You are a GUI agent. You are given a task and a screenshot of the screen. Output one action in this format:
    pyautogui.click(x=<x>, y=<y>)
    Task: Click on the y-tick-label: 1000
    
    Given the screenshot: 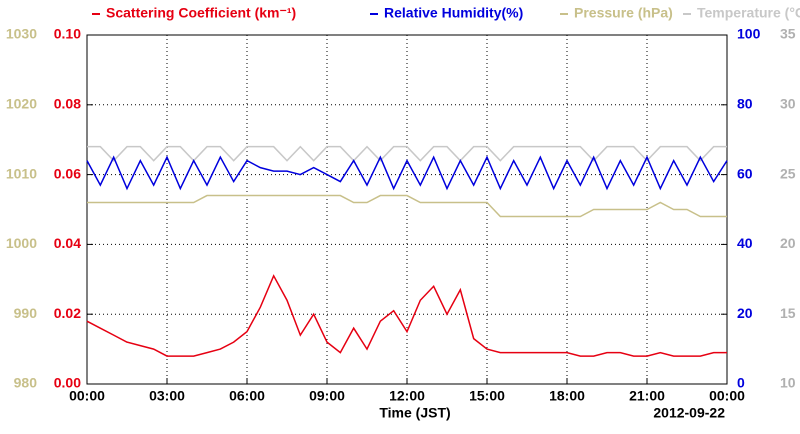 What is the action you would take?
    pyautogui.click(x=21, y=243)
    